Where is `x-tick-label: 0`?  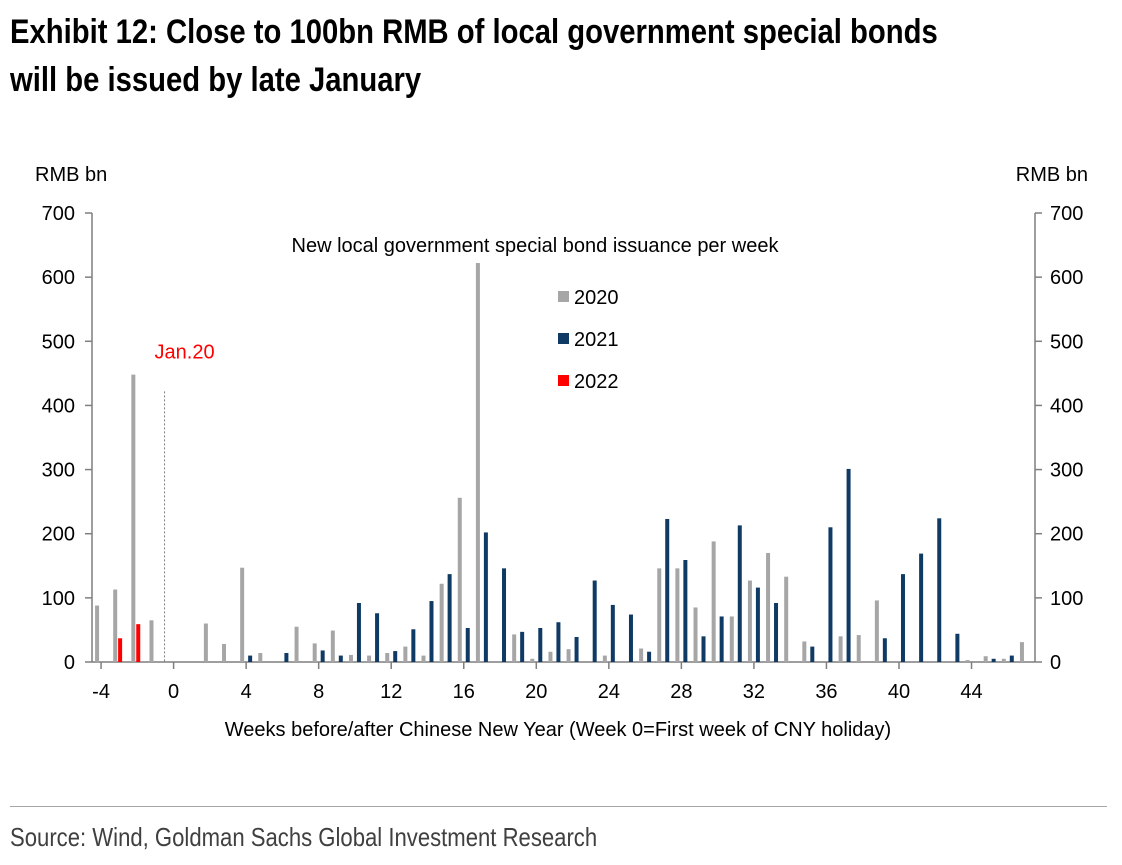 x-tick-label: 0 is located at coordinates (173, 692).